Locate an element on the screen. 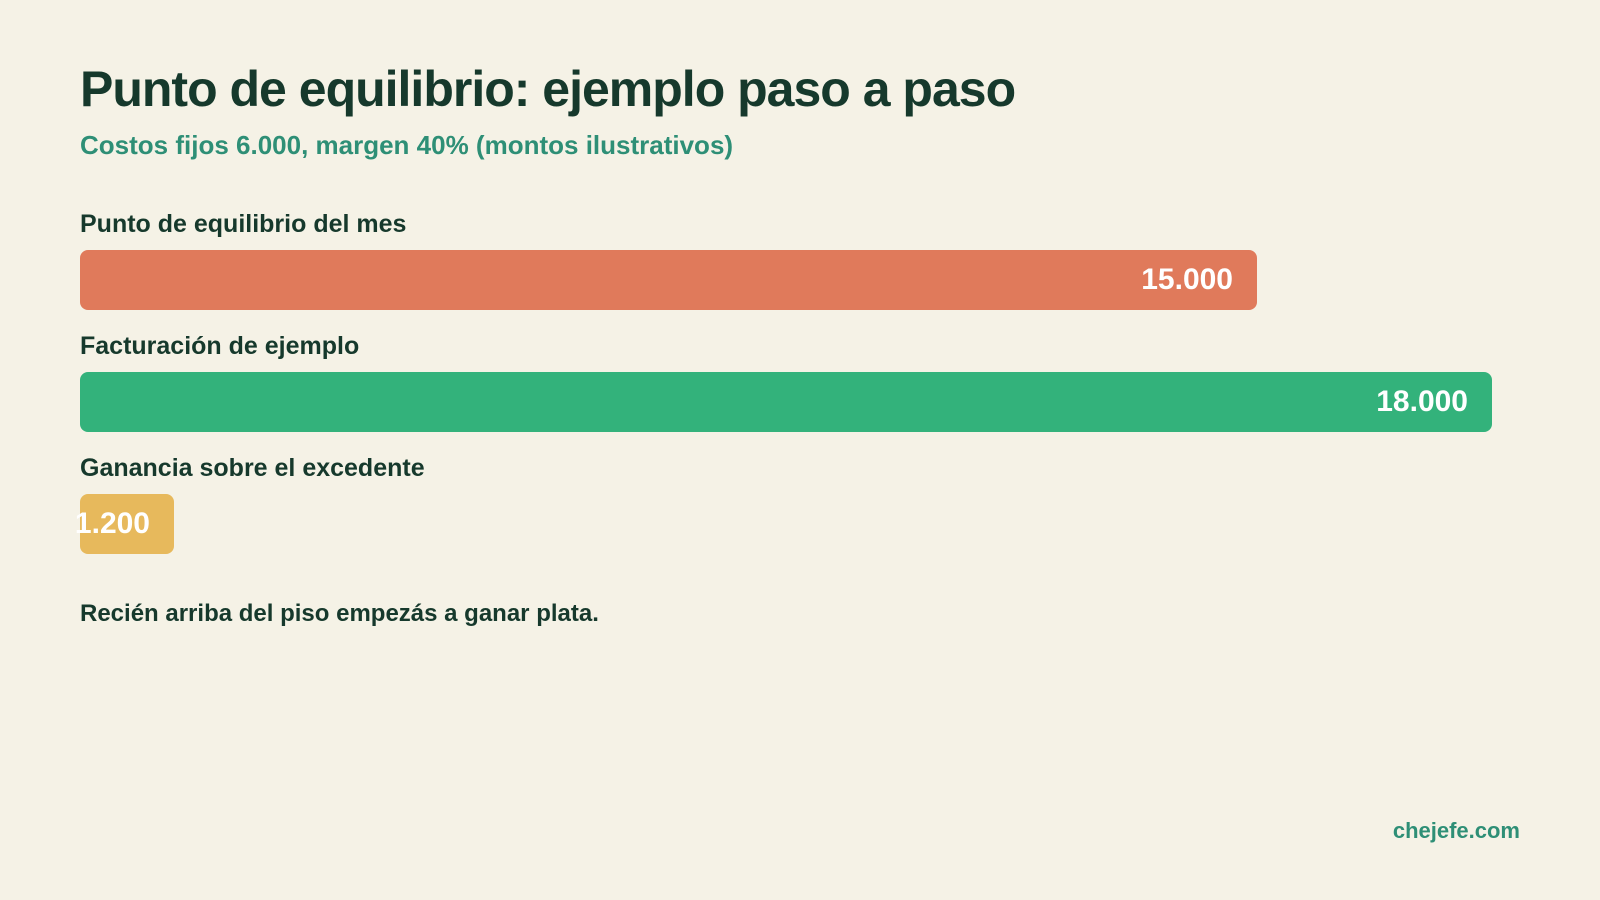 Image resolution: width=1600 pixels, height=900 pixels. bar-value-label: 15.000 is located at coordinates (1187, 279).